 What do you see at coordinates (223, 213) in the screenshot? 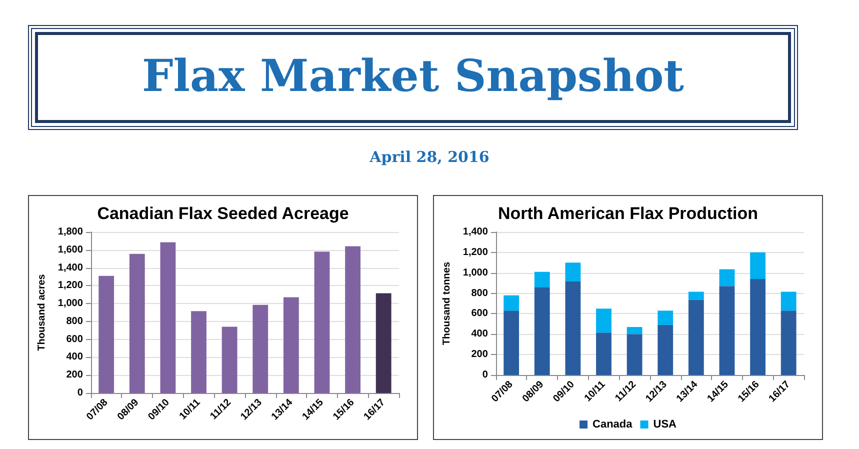
I see `chart-title: Canadian Flax Seeded Acreage` at bounding box center [223, 213].